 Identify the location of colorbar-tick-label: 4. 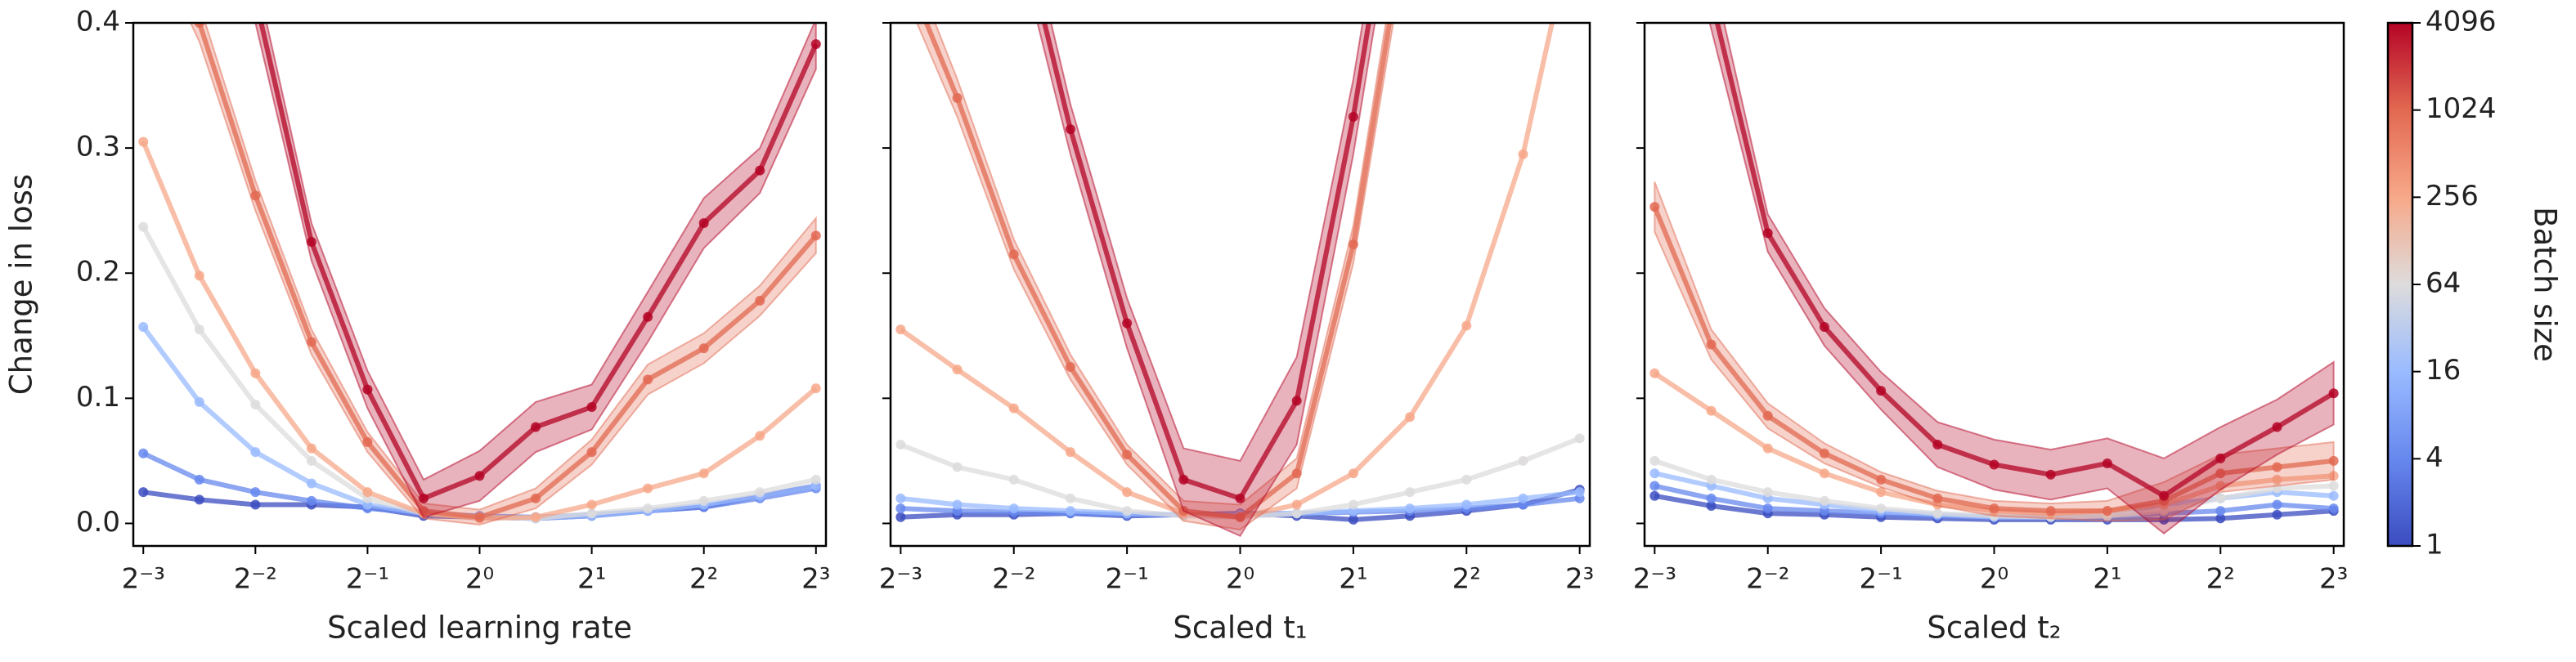
(2435, 457).